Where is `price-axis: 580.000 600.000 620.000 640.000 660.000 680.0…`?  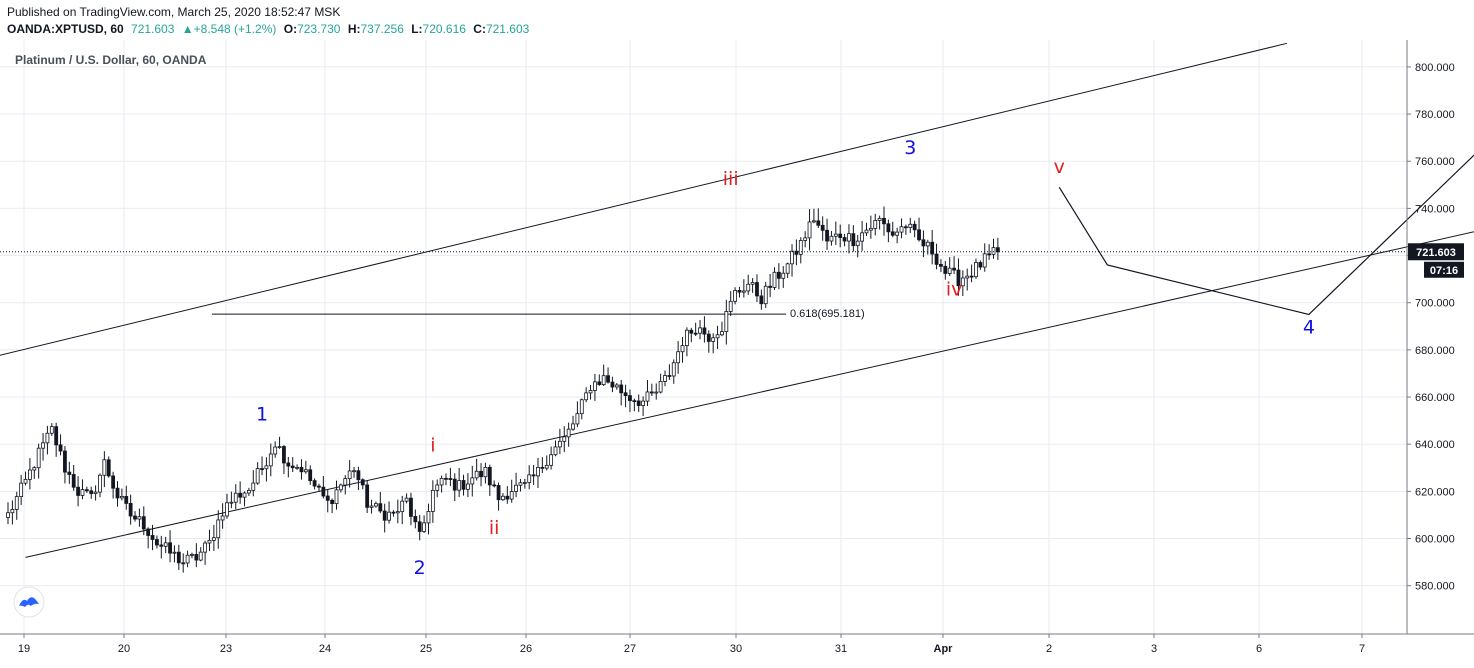 price-axis: 580.000 600.000 620.000 640.000 660.000 680.0… is located at coordinates (1431, 327).